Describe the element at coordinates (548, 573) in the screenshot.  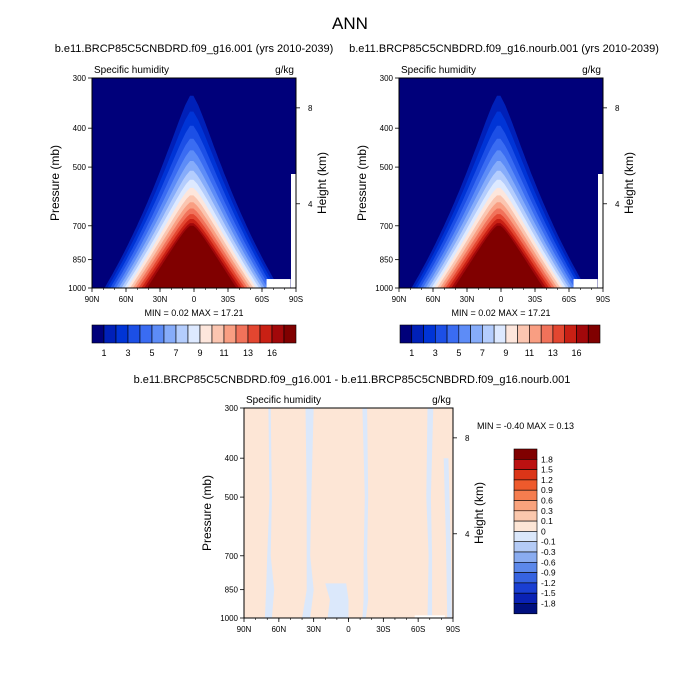
I see `colorbar-label: -0.9` at that location.